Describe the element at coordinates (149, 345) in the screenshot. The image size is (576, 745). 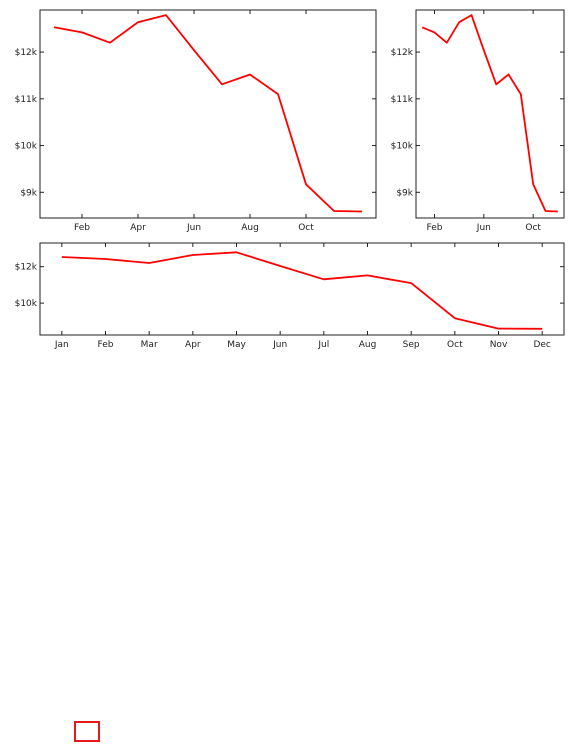
I see `x-tick-label: Mar` at that location.